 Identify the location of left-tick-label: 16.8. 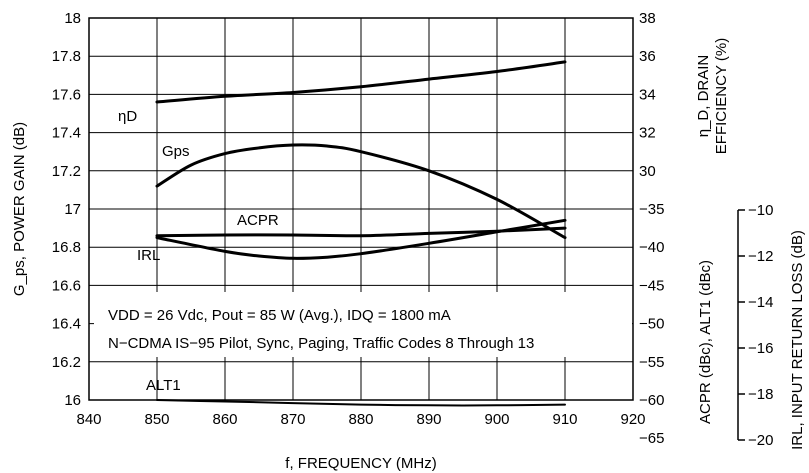
(66, 247).